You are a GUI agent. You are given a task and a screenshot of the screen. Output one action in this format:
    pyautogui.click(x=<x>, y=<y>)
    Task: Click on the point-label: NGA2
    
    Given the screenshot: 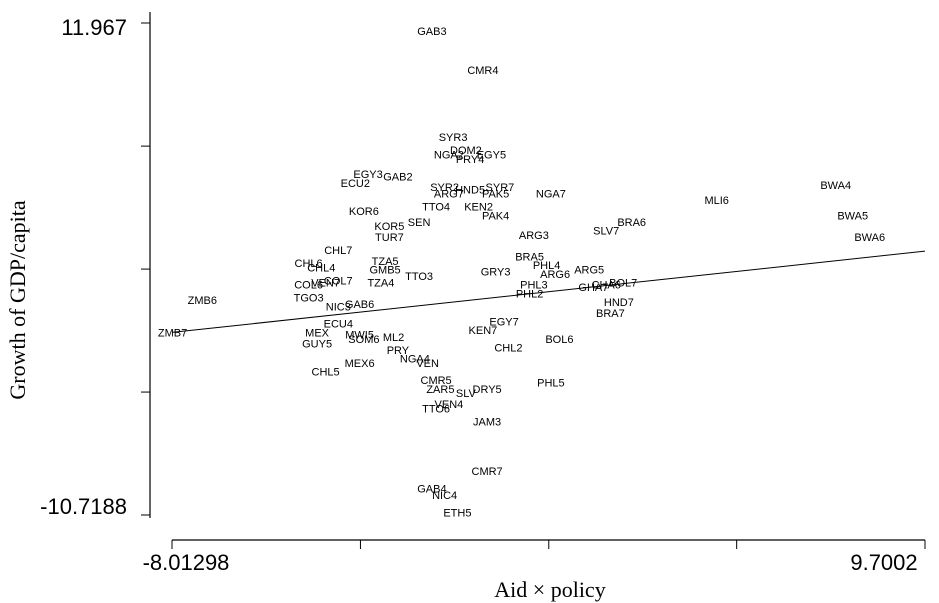 What is the action you would take?
    pyautogui.click(x=449, y=156)
    